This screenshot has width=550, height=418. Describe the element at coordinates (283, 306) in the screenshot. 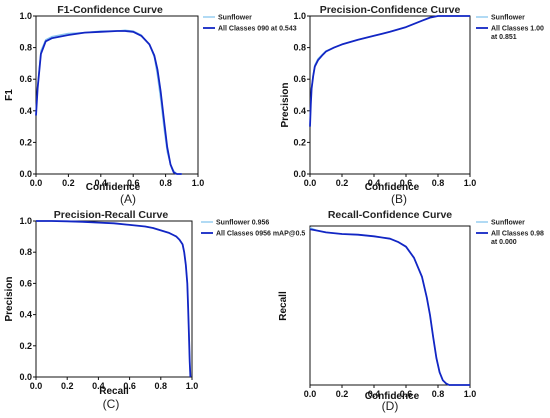

I see `y-axis-label: Recall` at that location.